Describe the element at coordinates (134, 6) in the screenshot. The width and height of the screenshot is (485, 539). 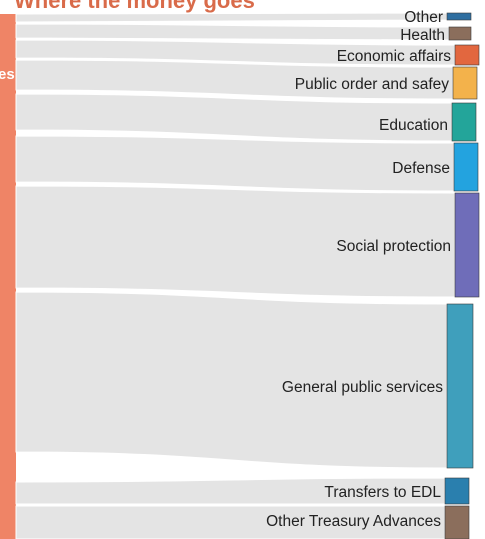
I see `chart-title: Where the money goes` at that location.